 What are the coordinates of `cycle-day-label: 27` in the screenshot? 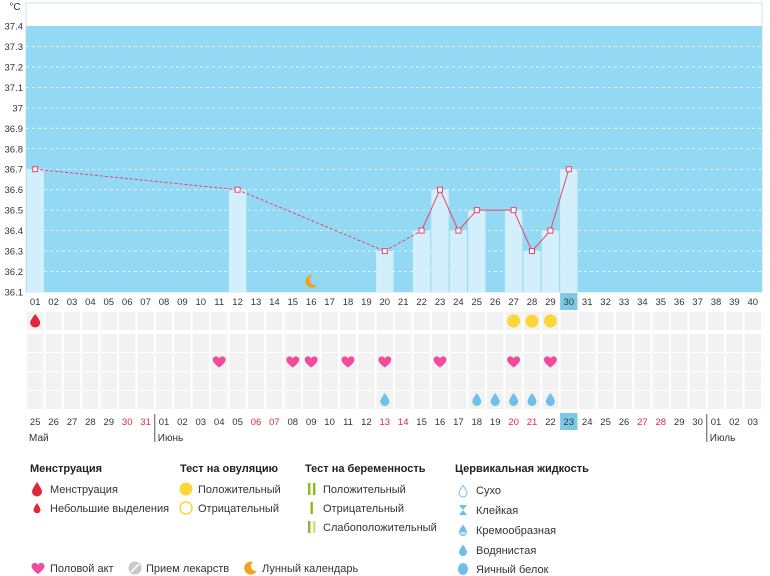 It's located at (513, 302).